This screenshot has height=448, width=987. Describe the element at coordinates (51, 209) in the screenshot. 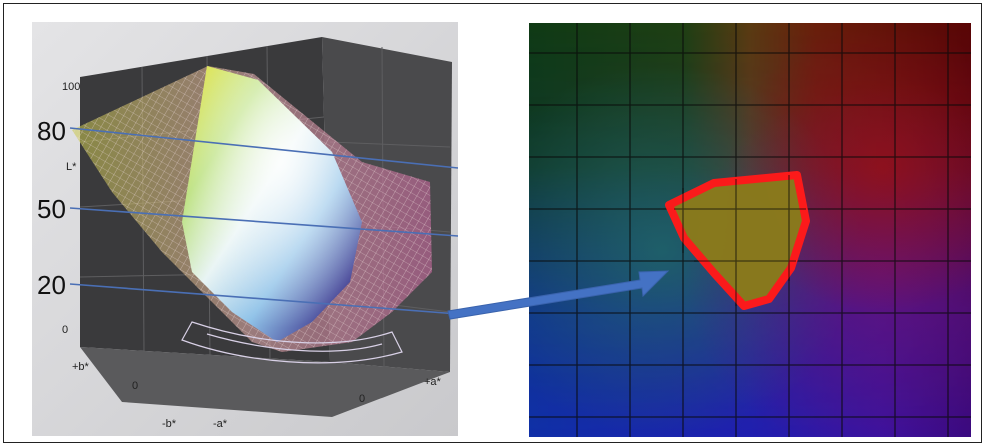

I see `level-label-50: 50` at that location.